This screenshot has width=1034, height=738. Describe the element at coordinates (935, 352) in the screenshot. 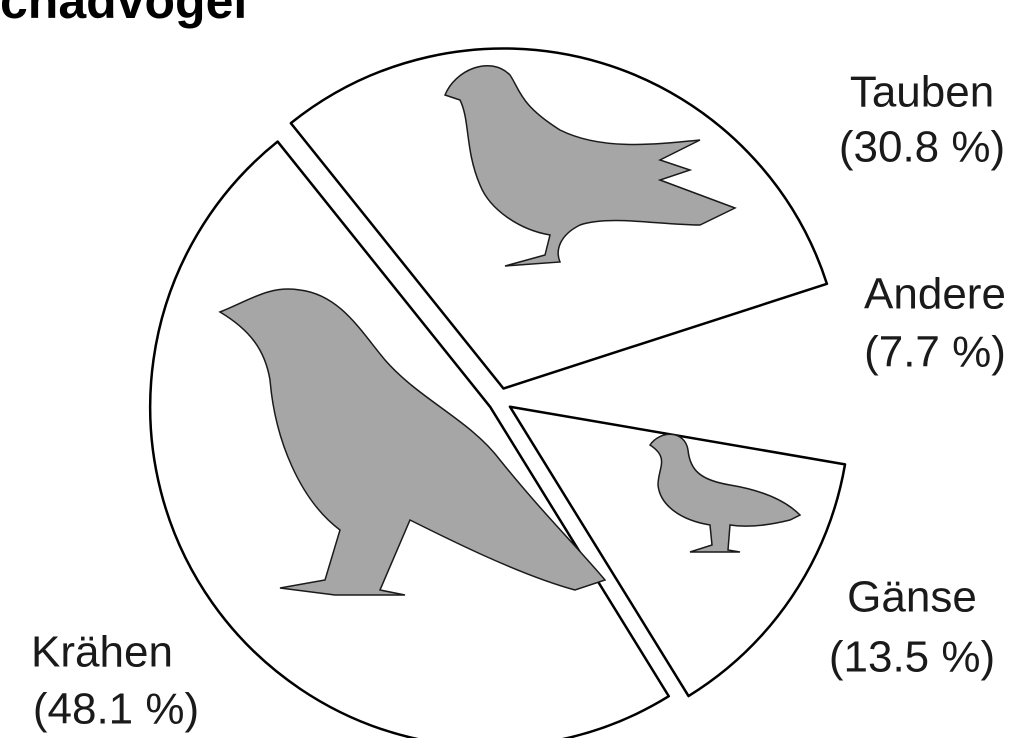

I see `value-label: (7.7 %)` at that location.